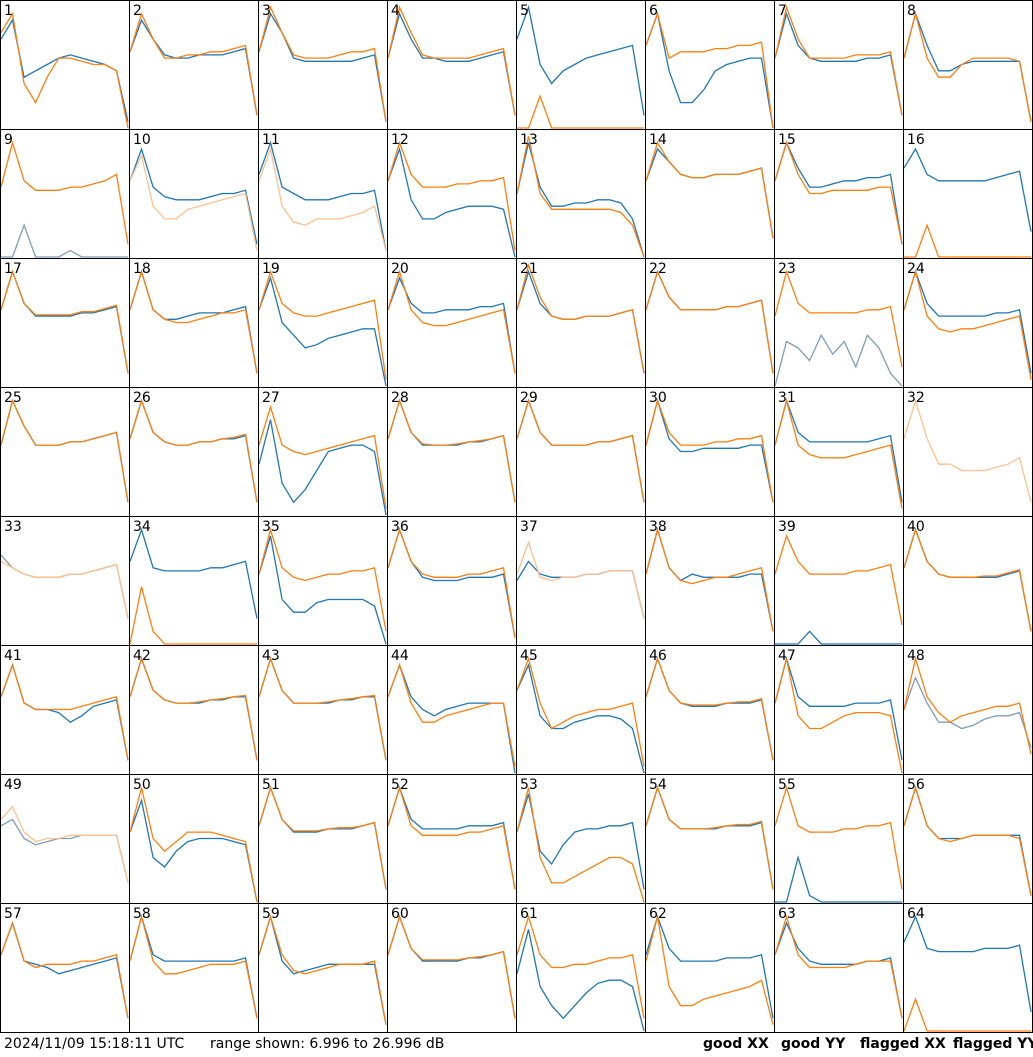 The height and width of the screenshot is (1057, 1033). I want to click on panel-label: 57, so click(13, 914).